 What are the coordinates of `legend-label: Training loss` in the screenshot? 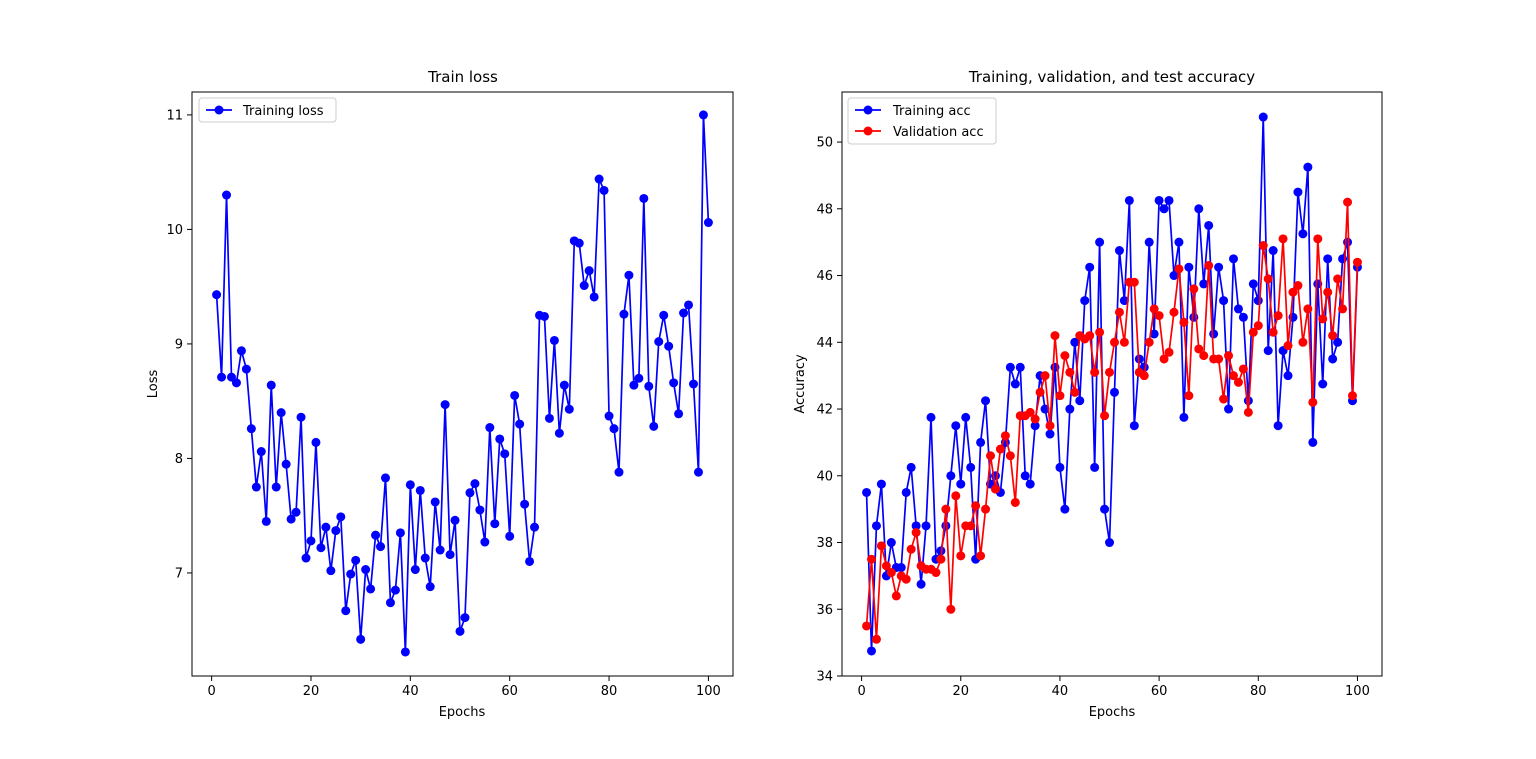 It's located at (283, 111).